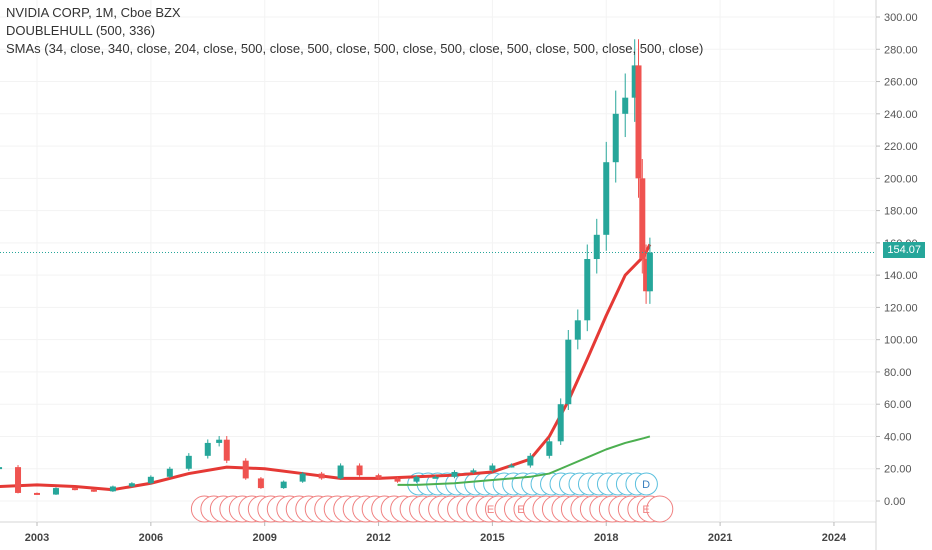  Describe the element at coordinates (901, 212) in the screenshot. I see `y-tick-label: 180.00` at that location.